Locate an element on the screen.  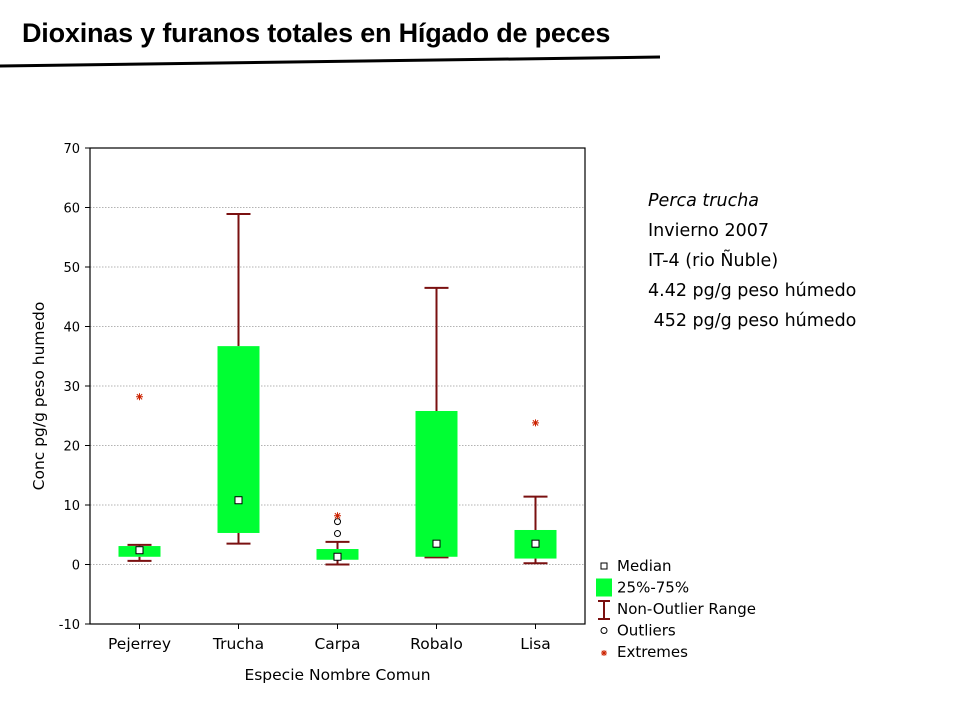
legend-box-swatch is located at coordinates (604, 587).